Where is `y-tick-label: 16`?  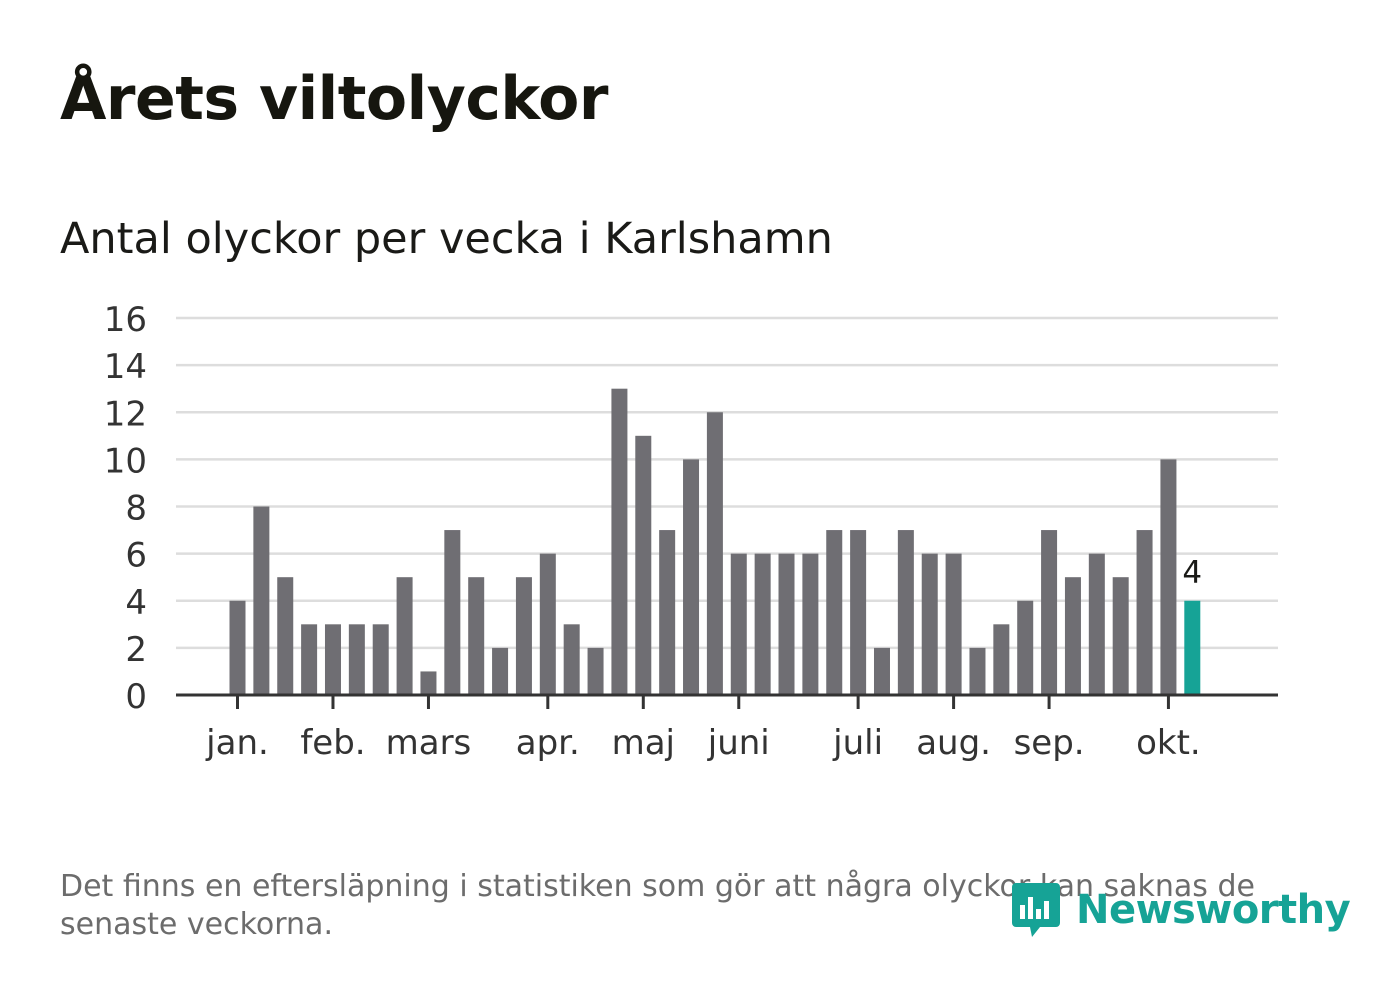 y-tick-label: 16 is located at coordinates (125, 320).